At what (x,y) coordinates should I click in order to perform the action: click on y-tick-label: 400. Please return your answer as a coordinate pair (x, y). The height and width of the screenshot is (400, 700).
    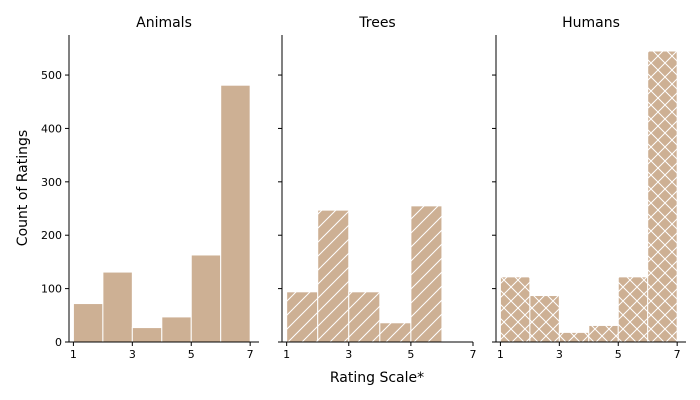
    Looking at the image, I should click on (51, 128).